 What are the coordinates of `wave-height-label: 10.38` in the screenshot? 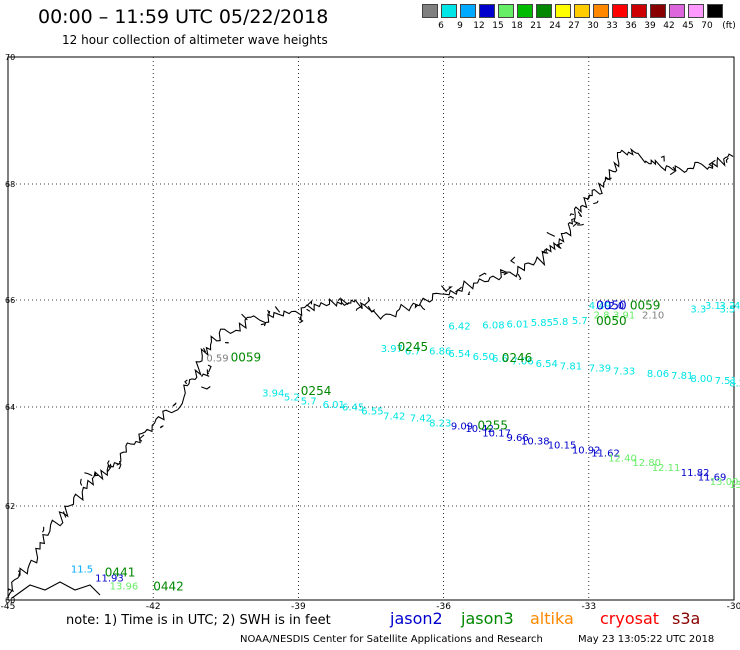 It's located at (535, 442).